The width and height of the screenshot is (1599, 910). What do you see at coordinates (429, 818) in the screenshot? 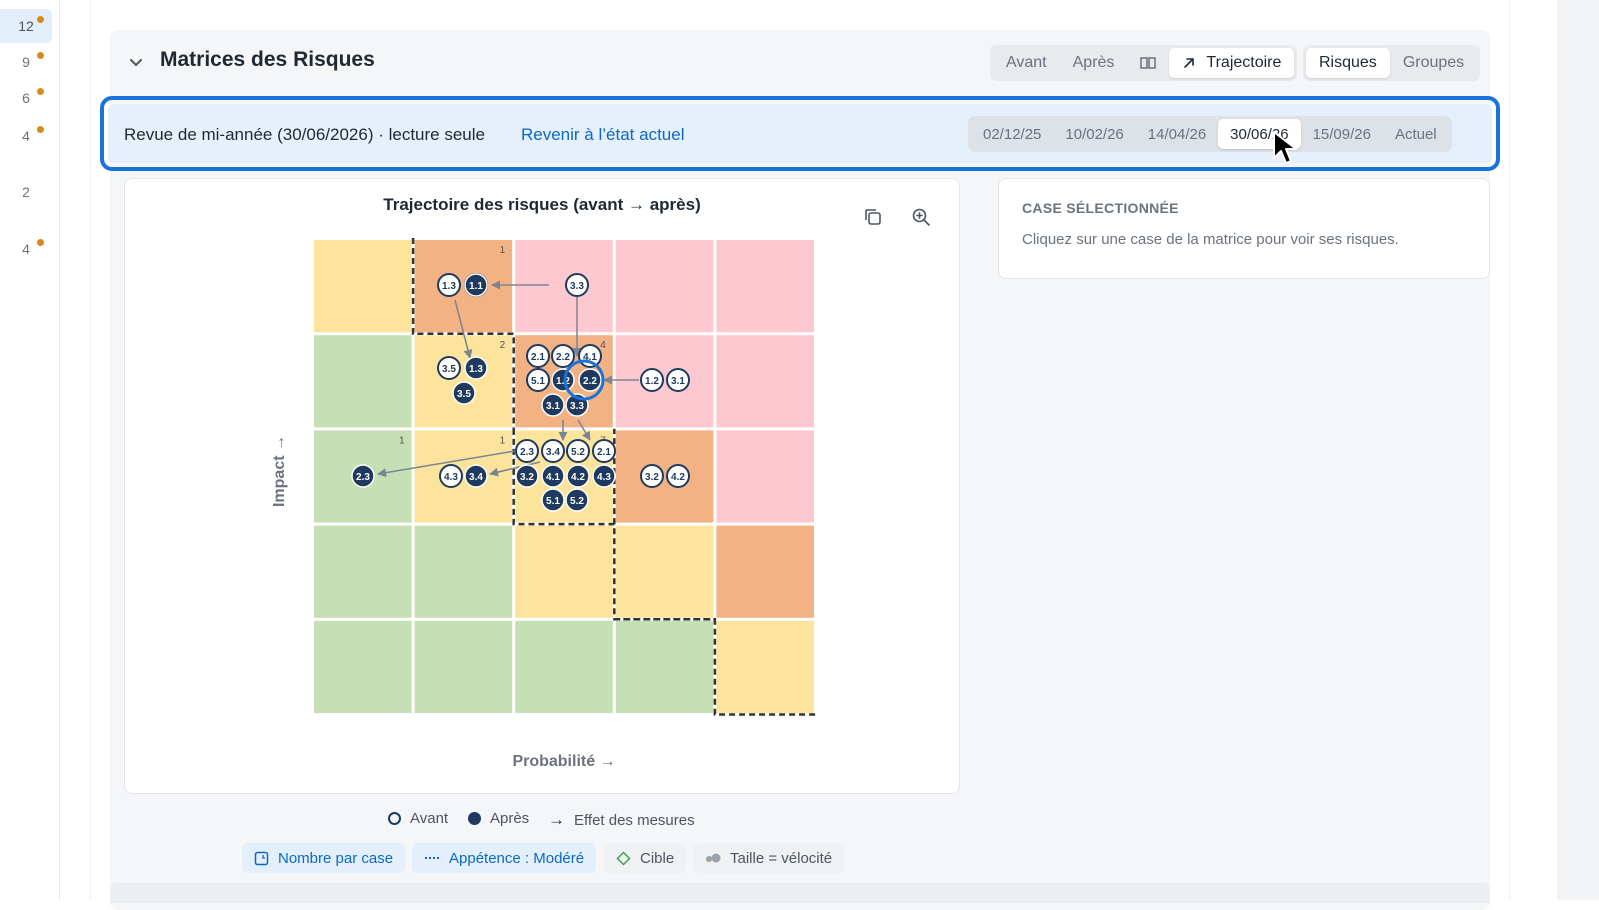
I see `legend-label: Avant` at bounding box center [429, 818].